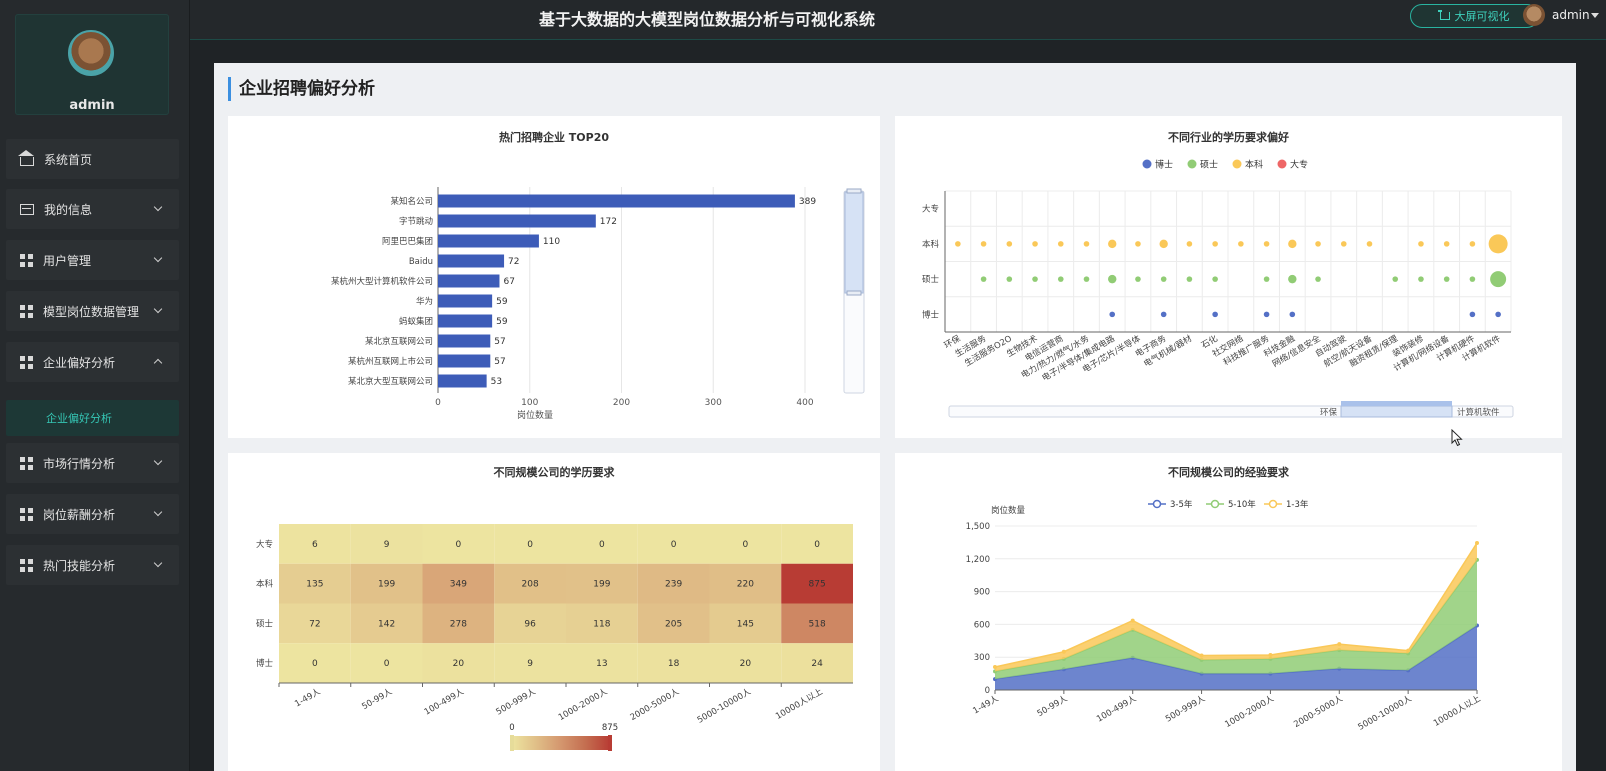 The height and width of the screenshot is (771, 1606). Describe the element at coordinates (265, 623) in the screenshot. I see `y-category-label: 硕士` at that location.